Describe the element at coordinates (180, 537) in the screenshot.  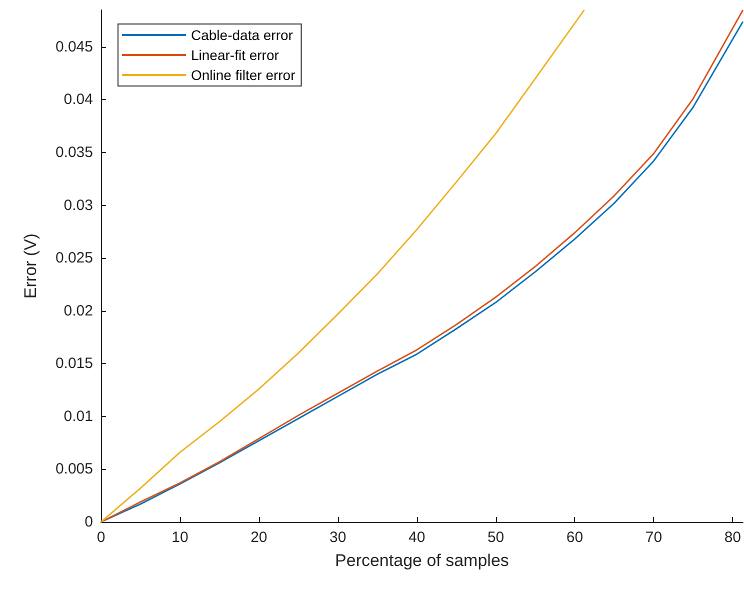
I see `x-tick-label: 10` at that location.